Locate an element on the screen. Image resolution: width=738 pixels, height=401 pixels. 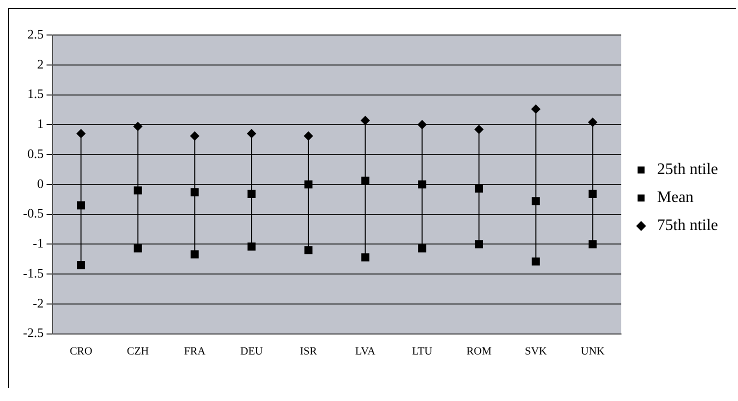
y-tick-label: 0.5 is located at coordinates (35, 153).